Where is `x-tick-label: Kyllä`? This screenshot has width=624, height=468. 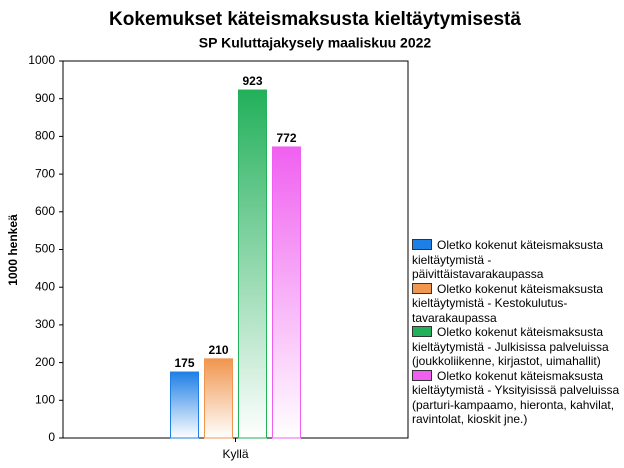
x-tick-label: Kyllä is located at coordinates (235, 454).